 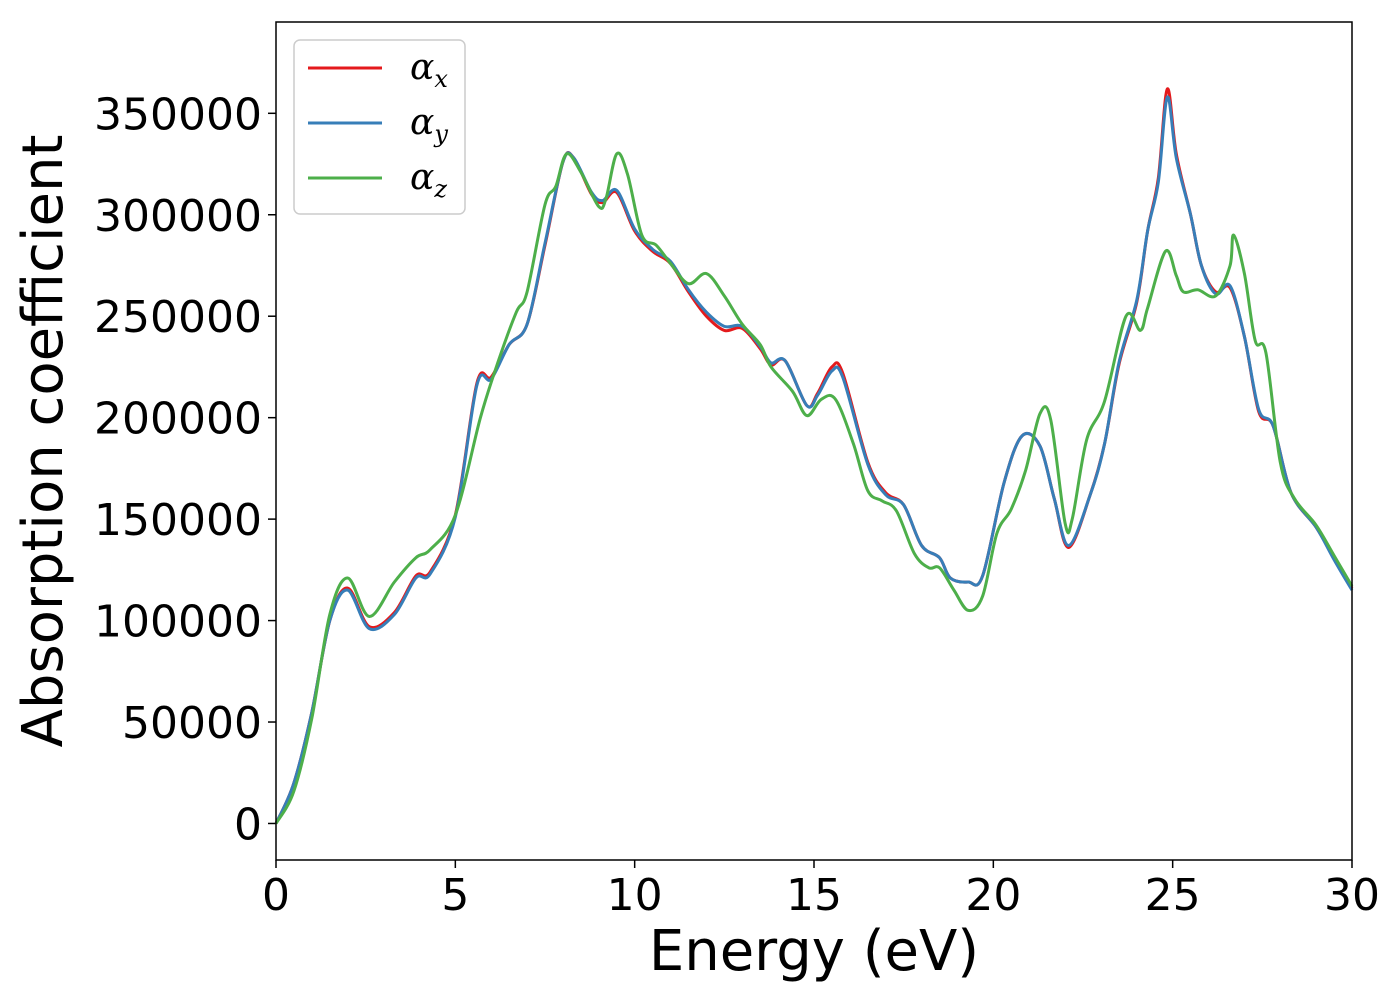 I want to click on x-tick-label: 25, so click(x=1173, y=895).